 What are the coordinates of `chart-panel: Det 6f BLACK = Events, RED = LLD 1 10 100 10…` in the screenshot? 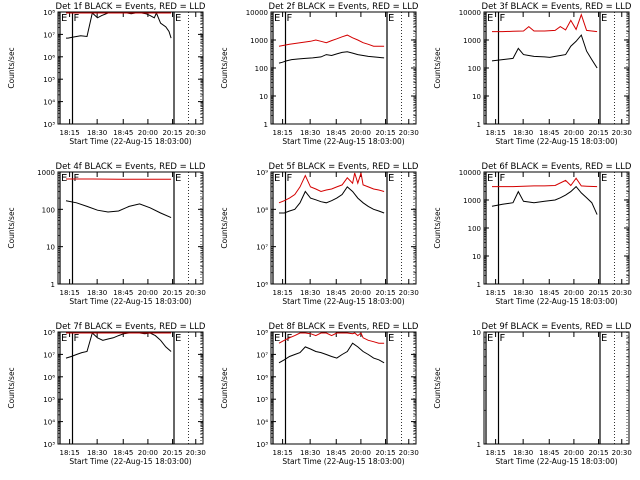 It's located at (532, 234).